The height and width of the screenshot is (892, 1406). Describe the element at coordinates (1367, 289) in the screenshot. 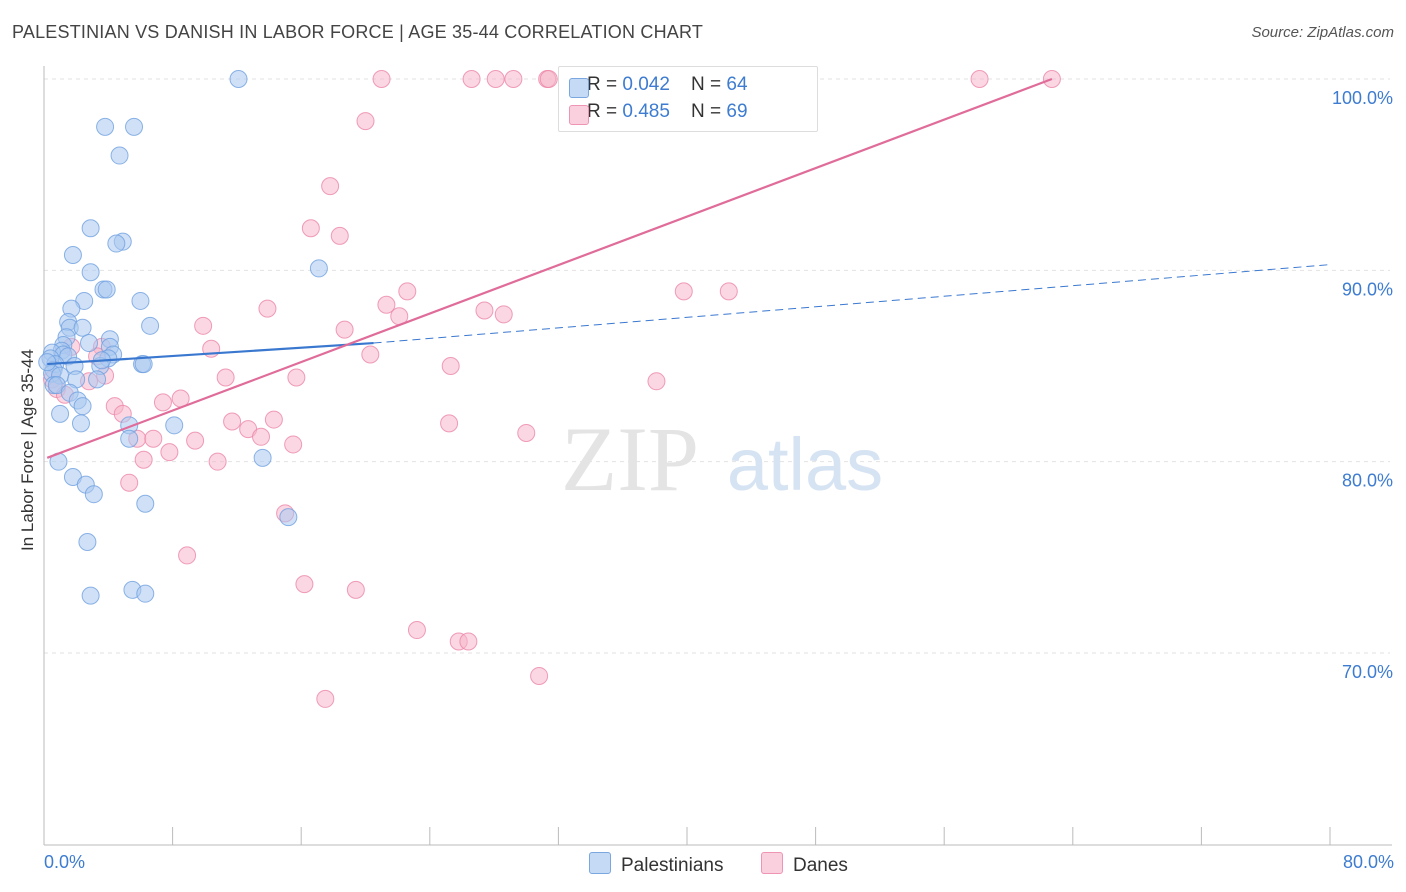

I see `y-tick-label: 90.0%` at that location.